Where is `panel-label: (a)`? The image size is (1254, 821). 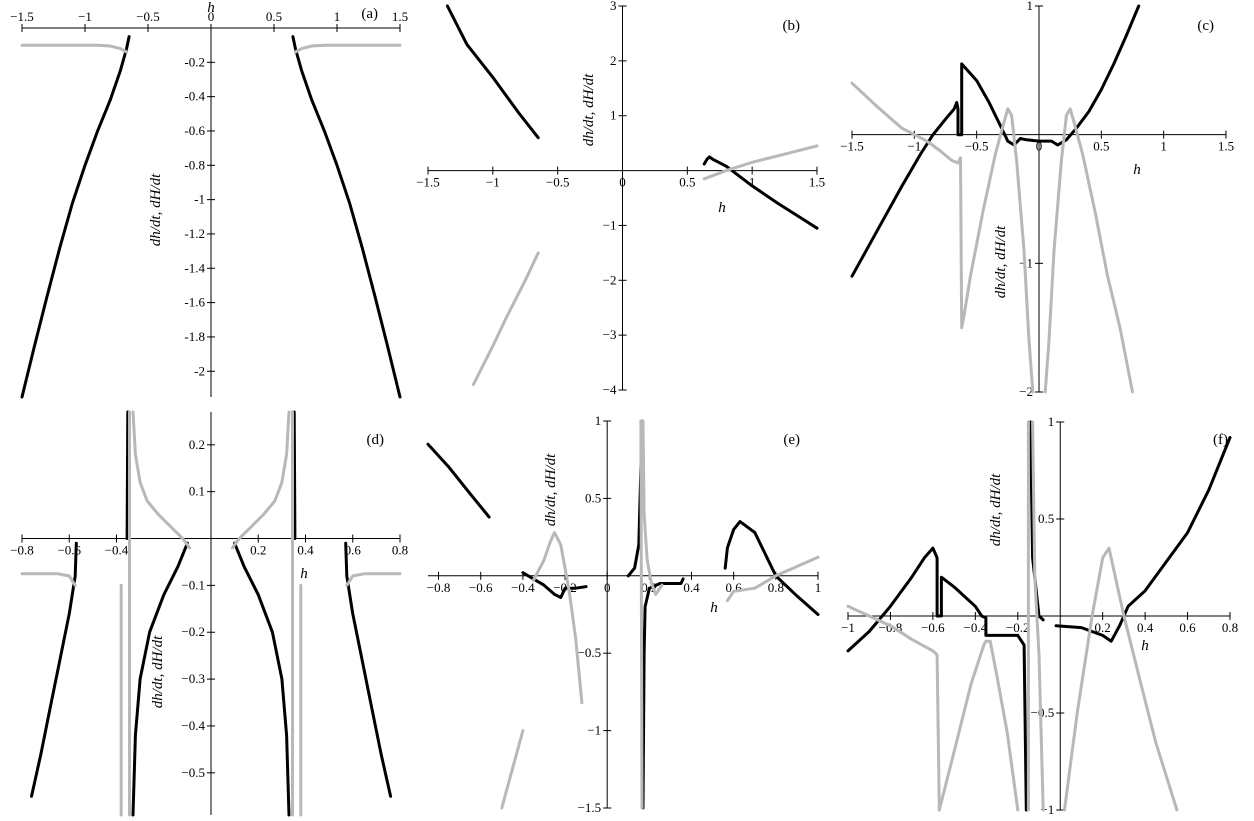 panel-label: (a) is located at coordinates (369, 14).